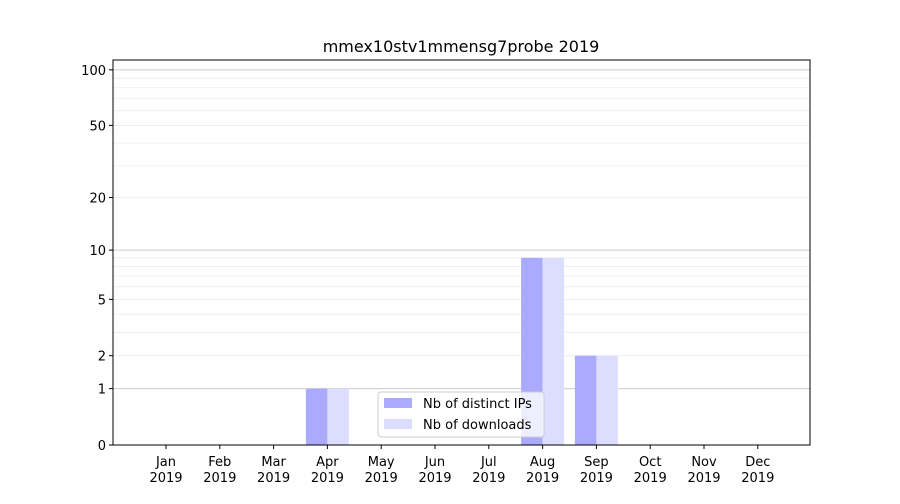  Describe the element at coordinates (102, 300) in the screenshot. I see `y-tick-label: 5` at that location.